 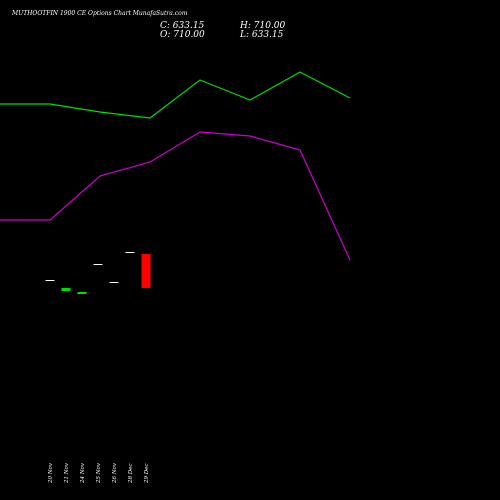 I want to click on x-tick-label: 20 Nov, so click(x=51, y=473).